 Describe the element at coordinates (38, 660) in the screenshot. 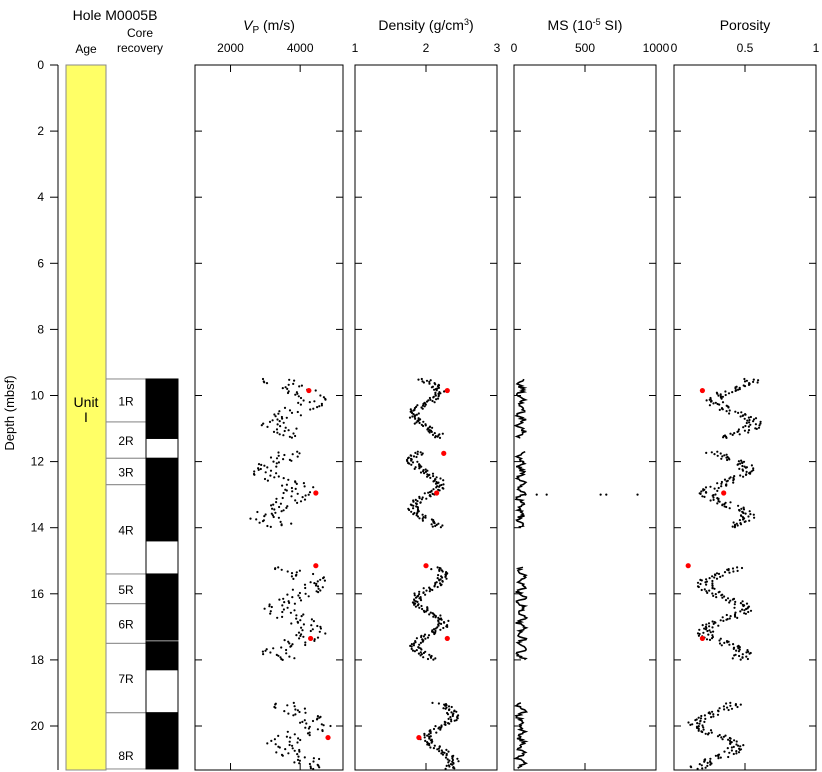

I see `depth-tick-label: 18` at that location.